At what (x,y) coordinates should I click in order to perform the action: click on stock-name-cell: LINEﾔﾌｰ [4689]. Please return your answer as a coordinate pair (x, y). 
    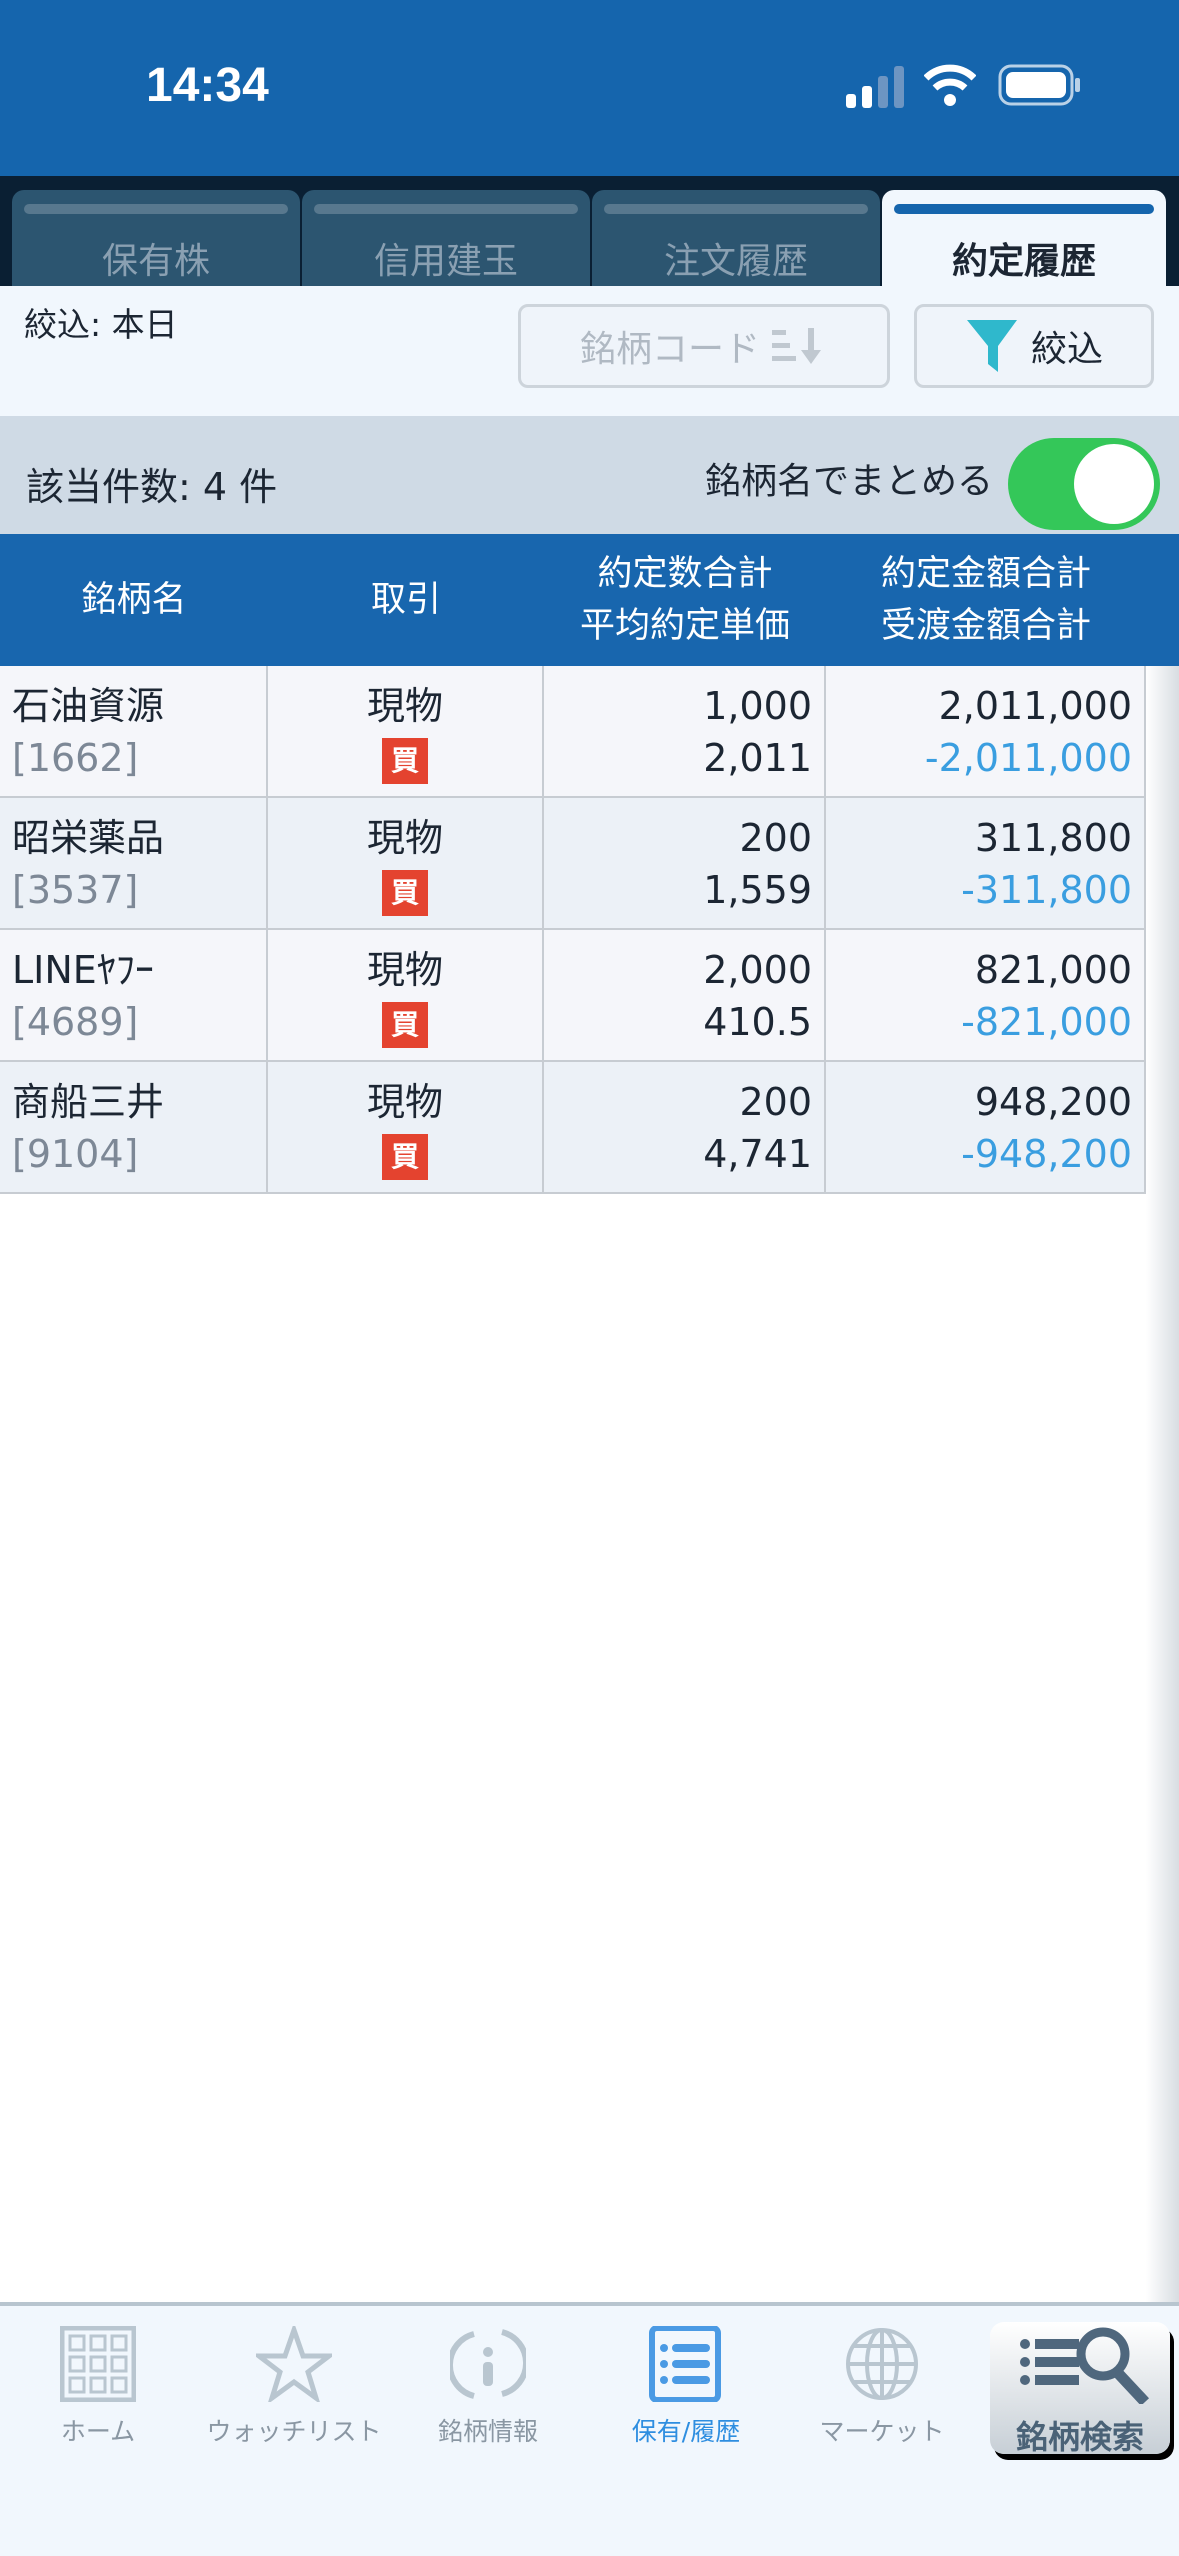
    Looking at the image, I should click on (134, 995).